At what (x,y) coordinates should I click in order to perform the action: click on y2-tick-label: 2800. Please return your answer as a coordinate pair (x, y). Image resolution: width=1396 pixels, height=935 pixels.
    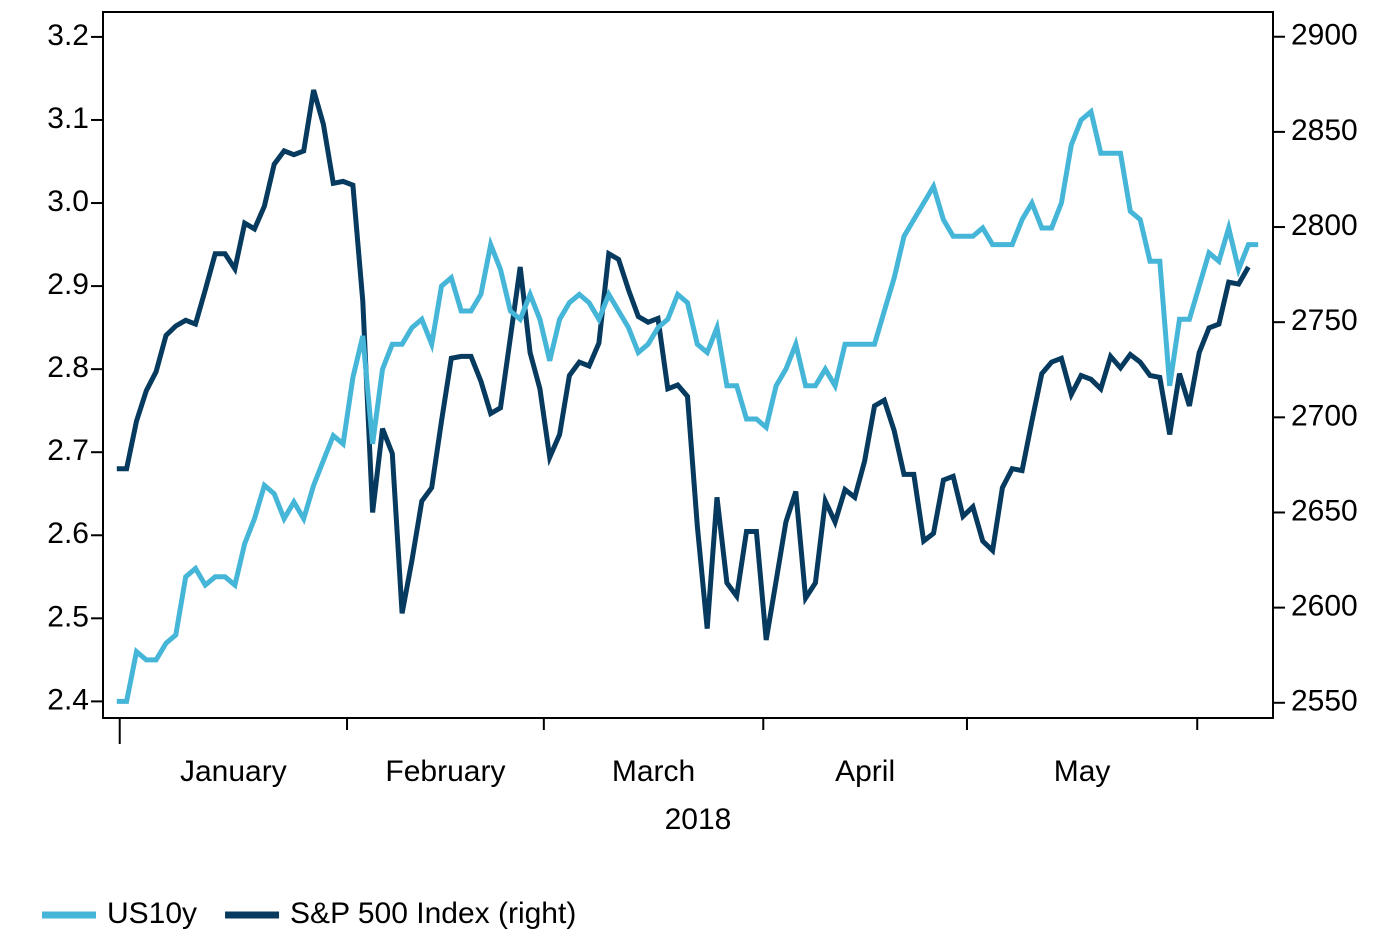
    Looking at the image, I should click on (1324, 225).